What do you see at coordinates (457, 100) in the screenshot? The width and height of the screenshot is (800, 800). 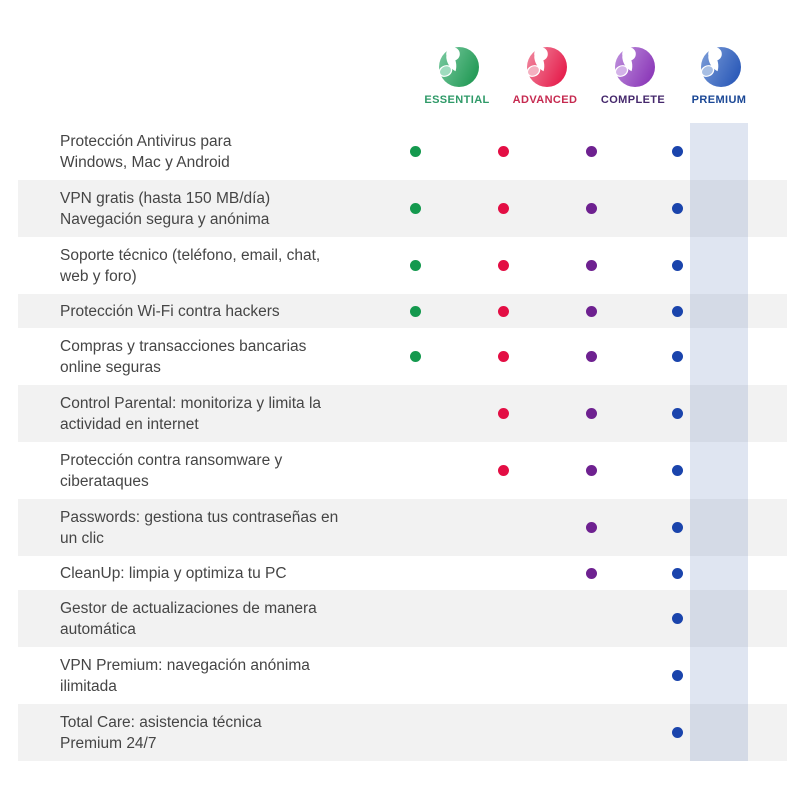 I see `plan-name-label: ESSENTIAL` at bounding box center [457, 100].